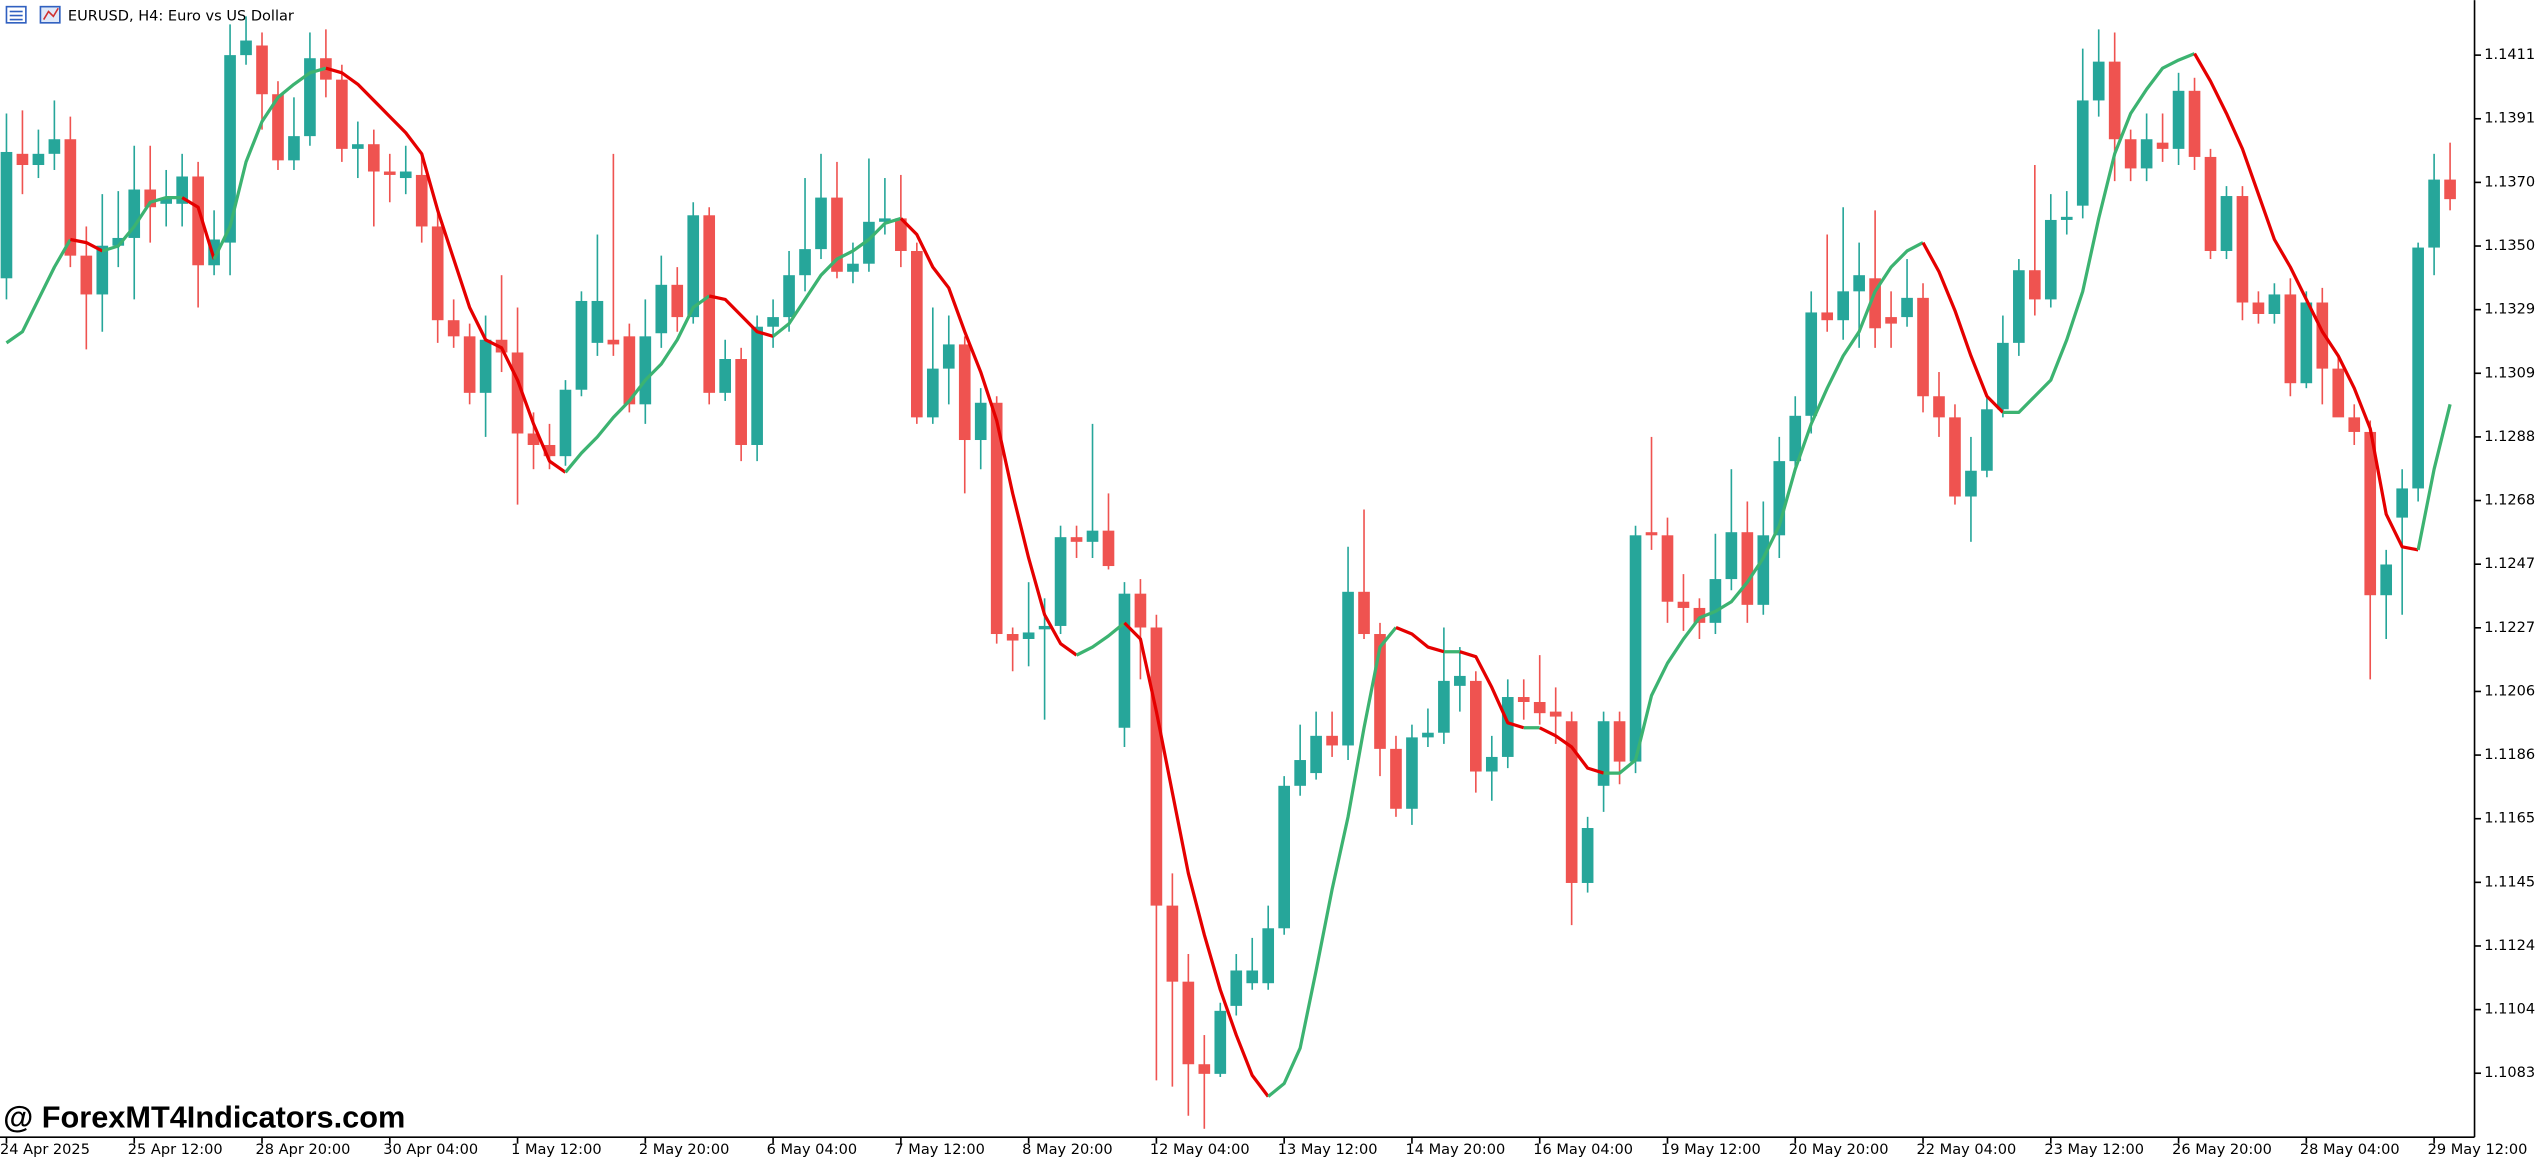  What do you see at coordinates (2510, 881) in the screenshot?
I see `y-tick-label: 1.11450` at bounding box center [2510, 881].